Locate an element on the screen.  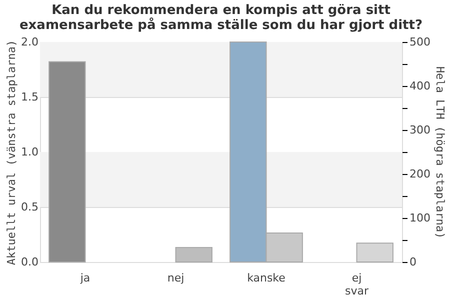
y2-tick-label: 400 is located at coordinates (420, 86).